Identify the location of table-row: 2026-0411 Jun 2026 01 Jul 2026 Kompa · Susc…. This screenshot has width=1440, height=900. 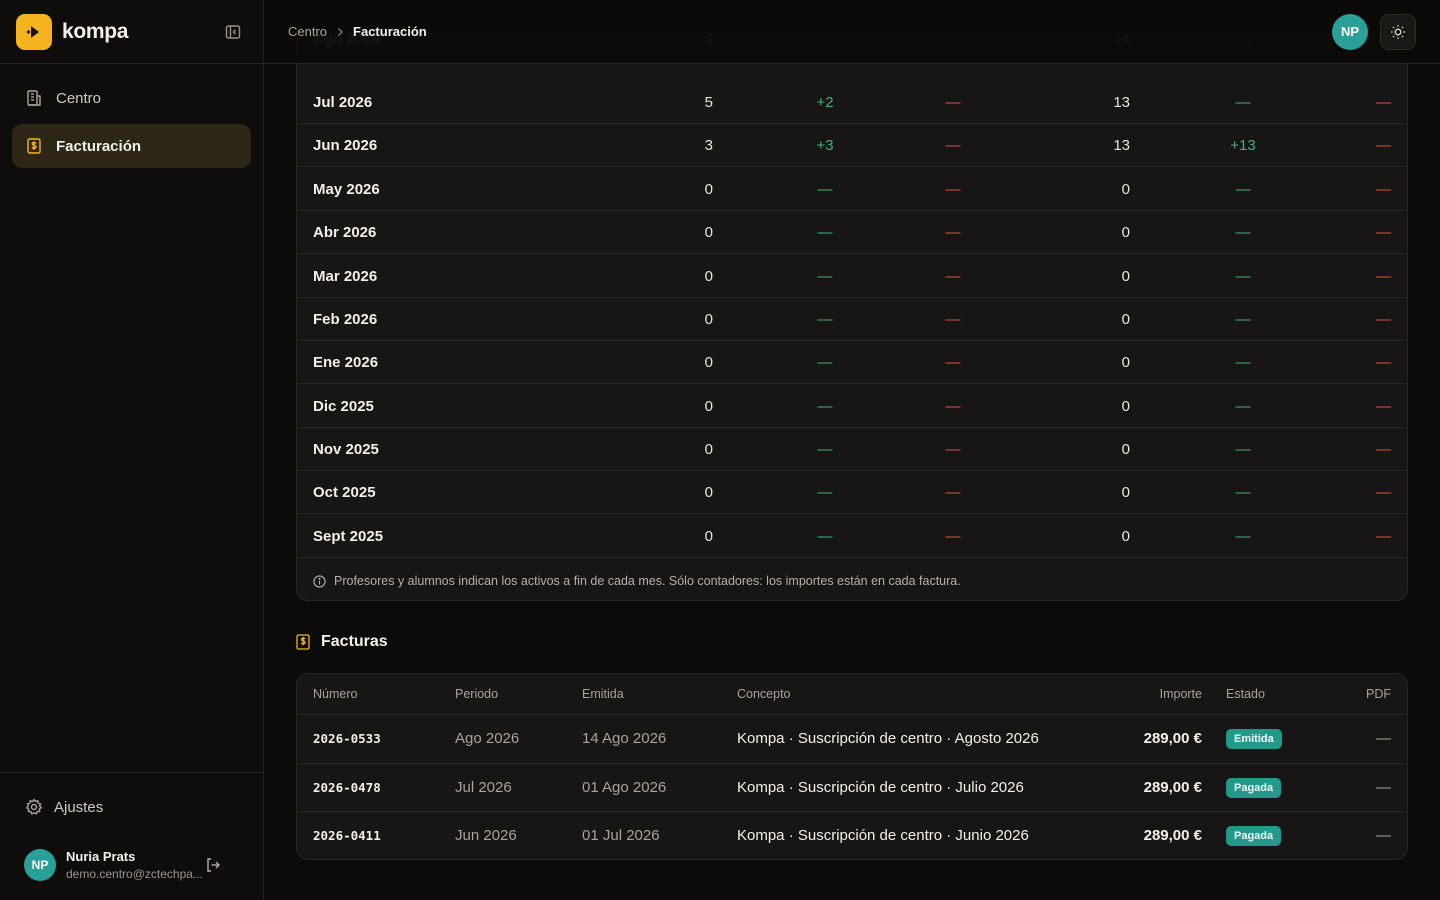
(852, 835).